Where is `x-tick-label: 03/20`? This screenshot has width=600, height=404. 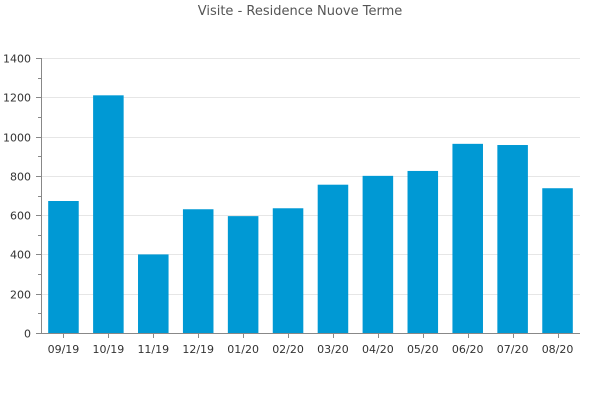
x-tick-label: 03/20 is located at coordinates (333, 349).